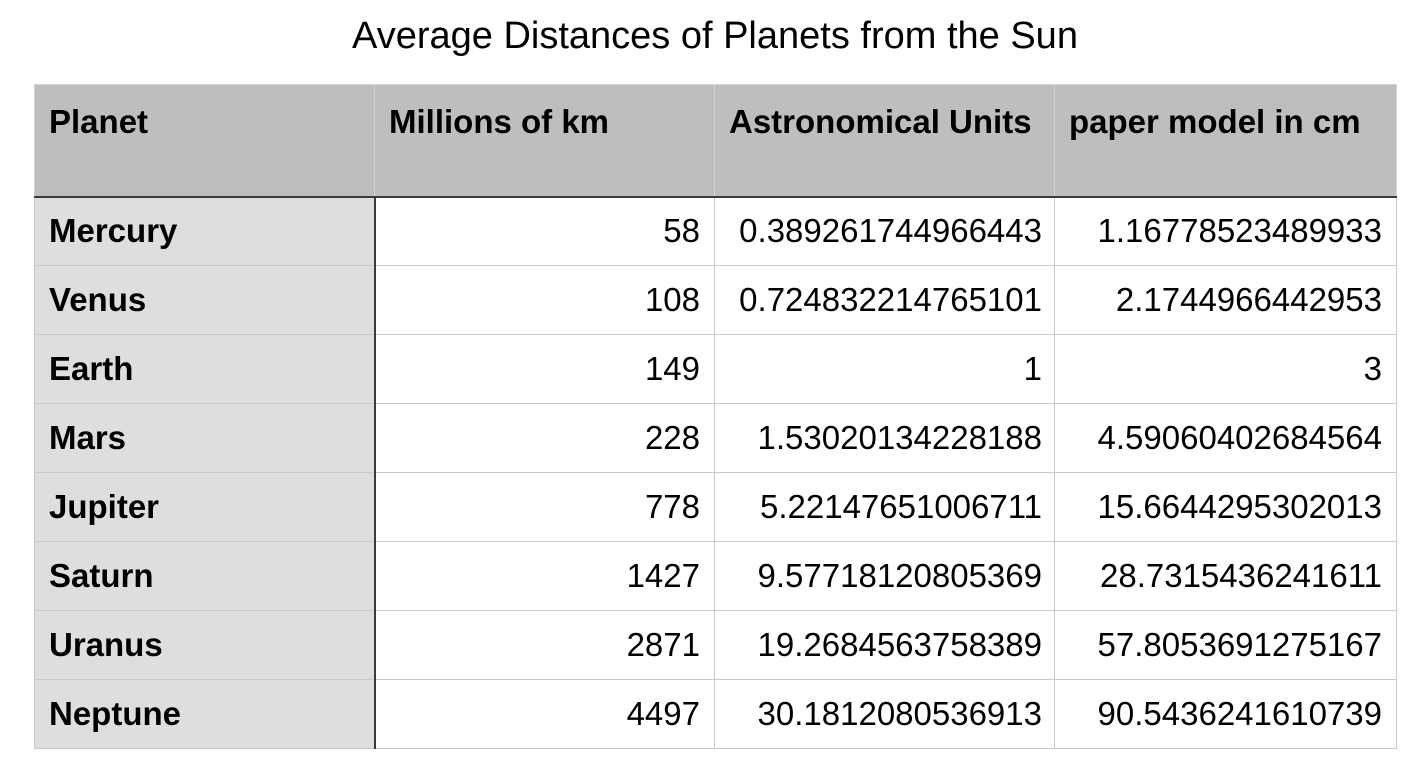 Image resolution: width=1424 pixels, height=774 pixels. What do you see at coordinates (884, 231) in the screenshot?
I see `astronomical-units-cell: 0.389261744966443` at bounding box center [884, 231].